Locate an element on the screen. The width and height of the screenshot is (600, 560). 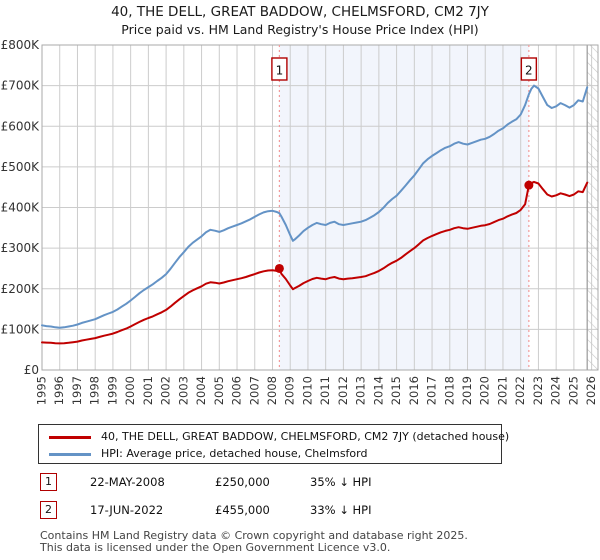
sale-annotation-row-1: 1 22-MAY-2008 £250,000 35% ↓ HPI is located at coordinates (300, 483).